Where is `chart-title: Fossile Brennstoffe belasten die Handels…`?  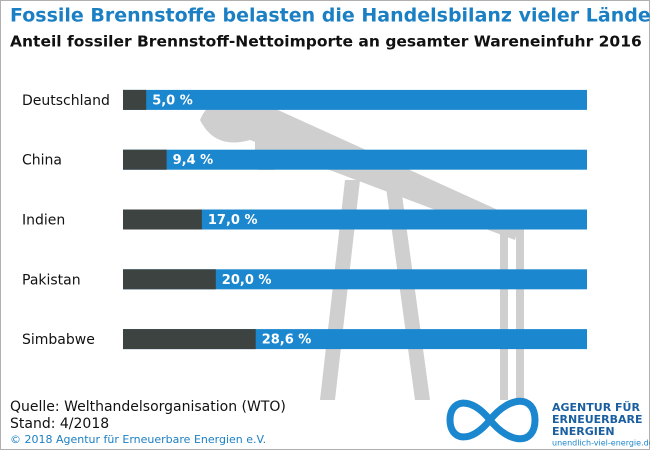 chart-title: Fossile Brennstoffe belasten die Handels… is located at coordinates (330, 16).